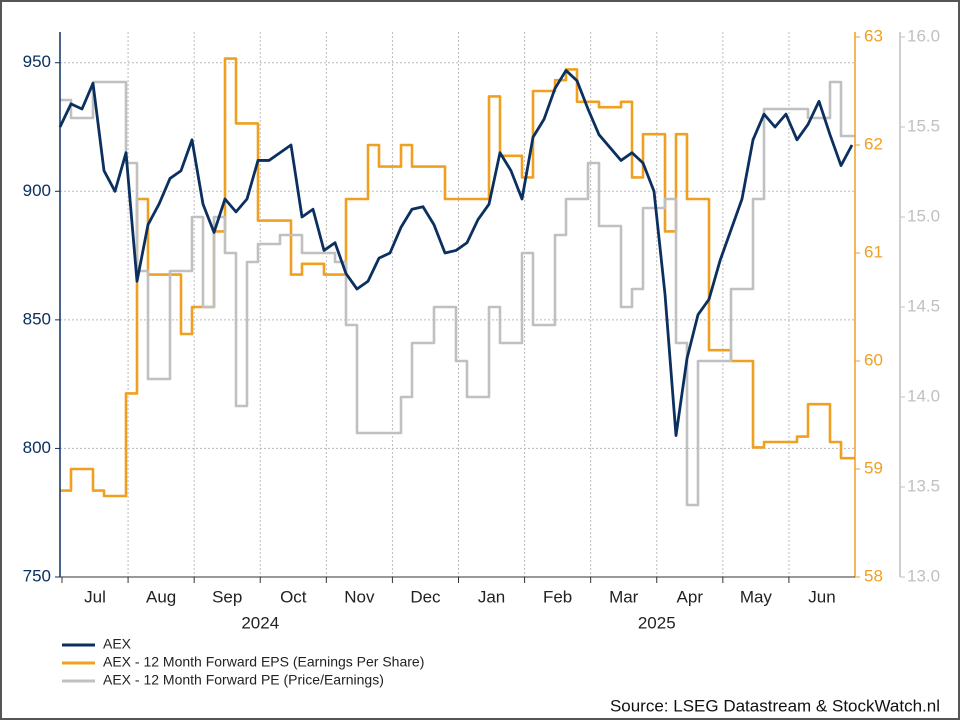  Describe the element at coordinates (37, 318) in the screenshot. I see `y-tick-label: 850` at that location.